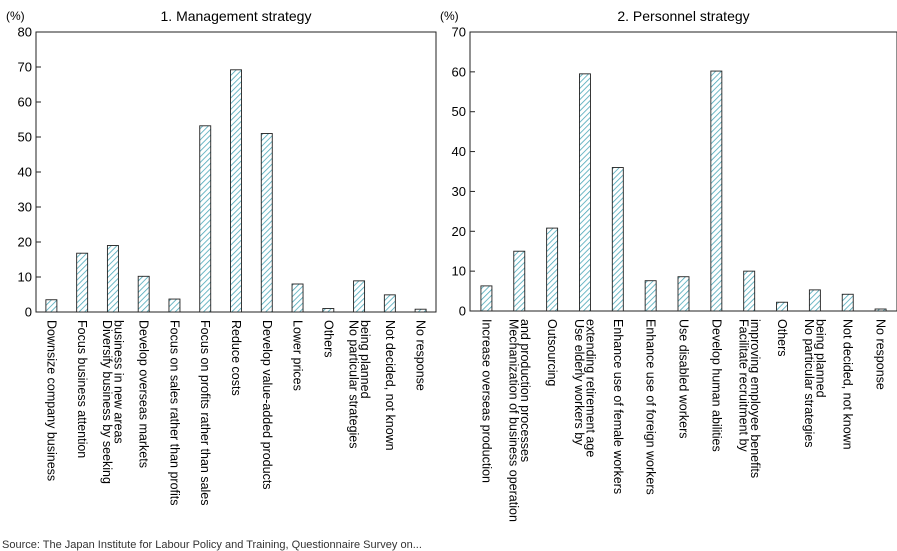 This screenshot has width=897, height=551. Describe the element at coordinates (716, 385) in the screenshot. I see `category-label: Develop human abilities` at that location.